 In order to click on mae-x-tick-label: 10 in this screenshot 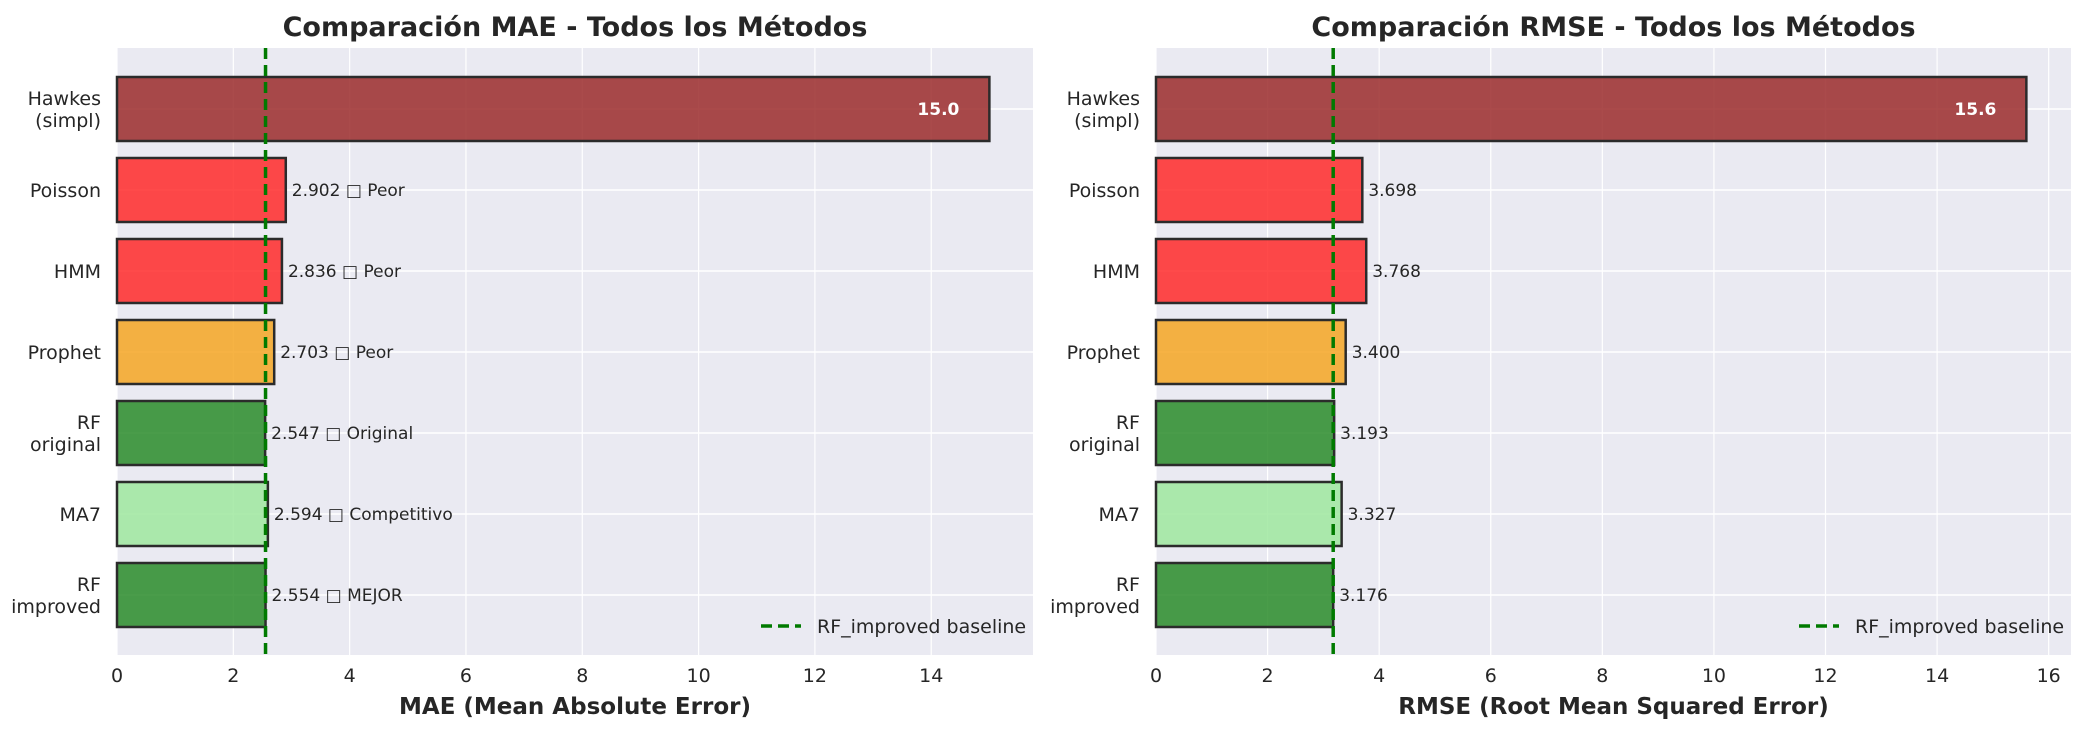, I will do `click(698, 676)`.